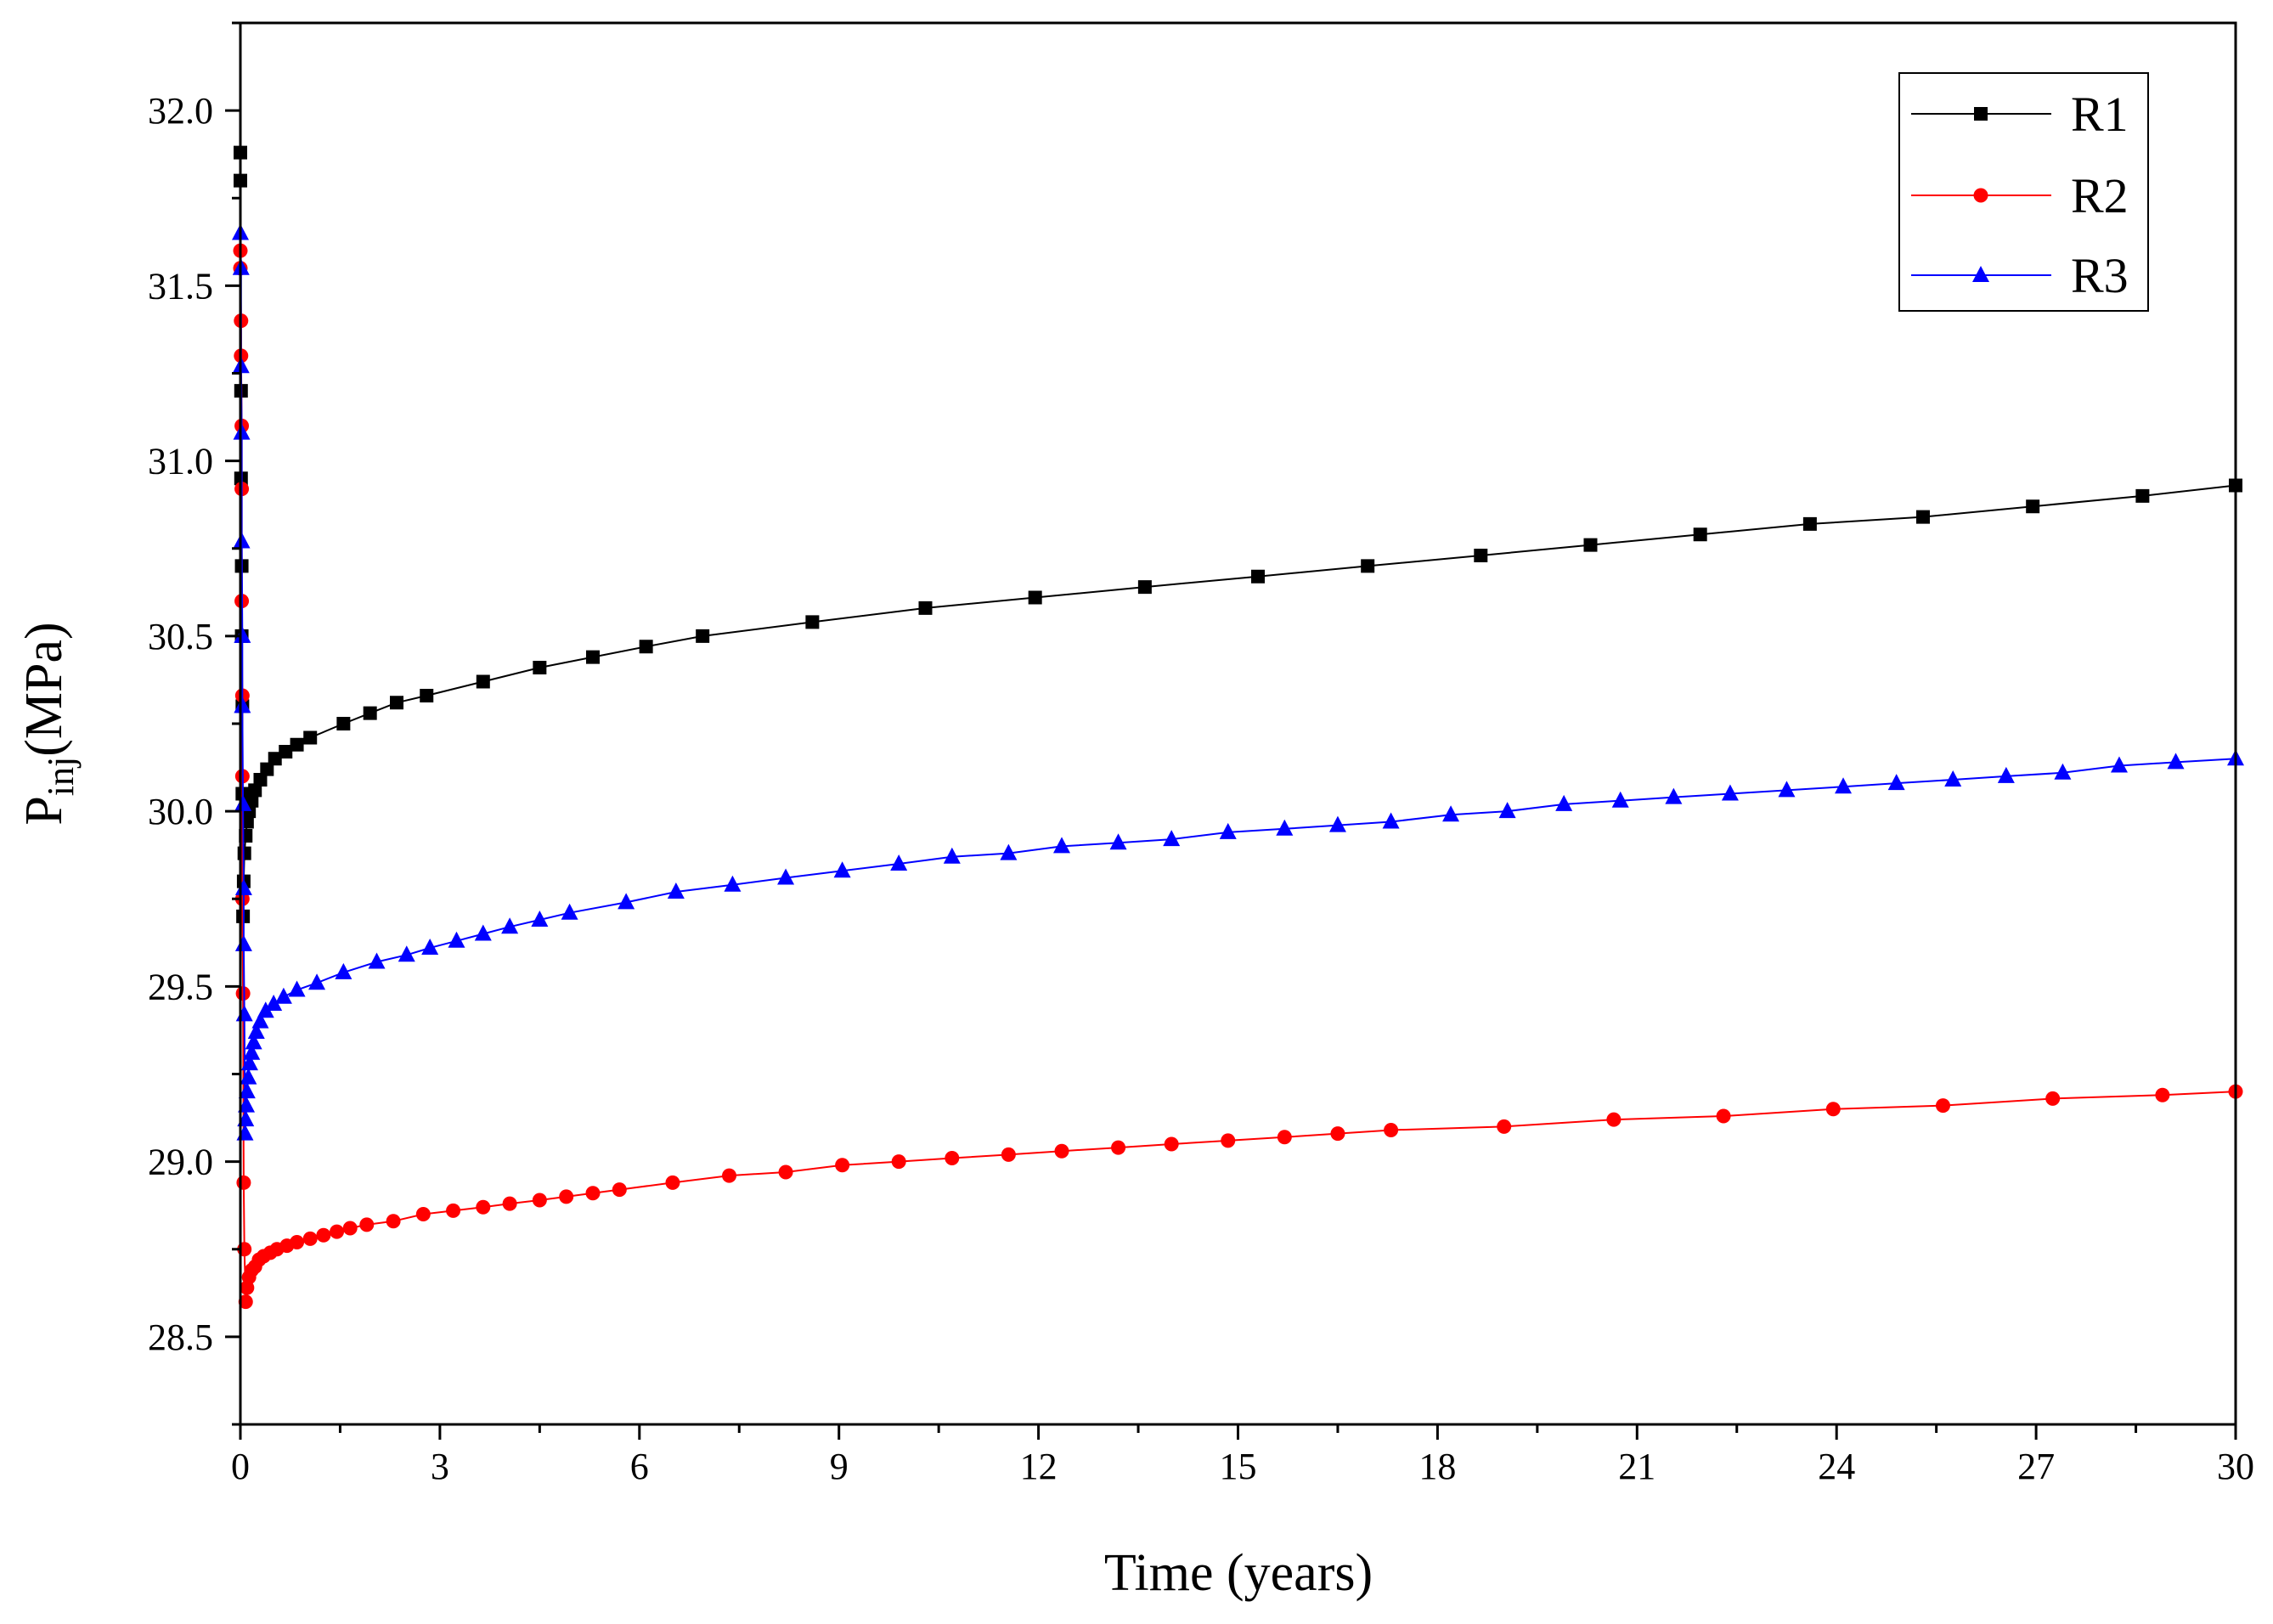 Image resolution: width=2273 pixels, height=1624 pixels. What do you see at coordinates (2100, 196) in the screenshot?
I see `legend-label: R2` at bounding box center [2100, 196].